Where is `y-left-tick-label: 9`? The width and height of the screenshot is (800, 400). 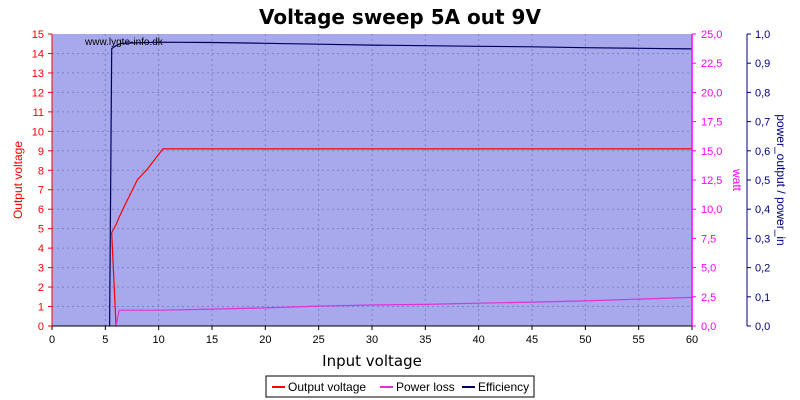
y-left-tick-label: 9 is located at coordinates (41, 152).